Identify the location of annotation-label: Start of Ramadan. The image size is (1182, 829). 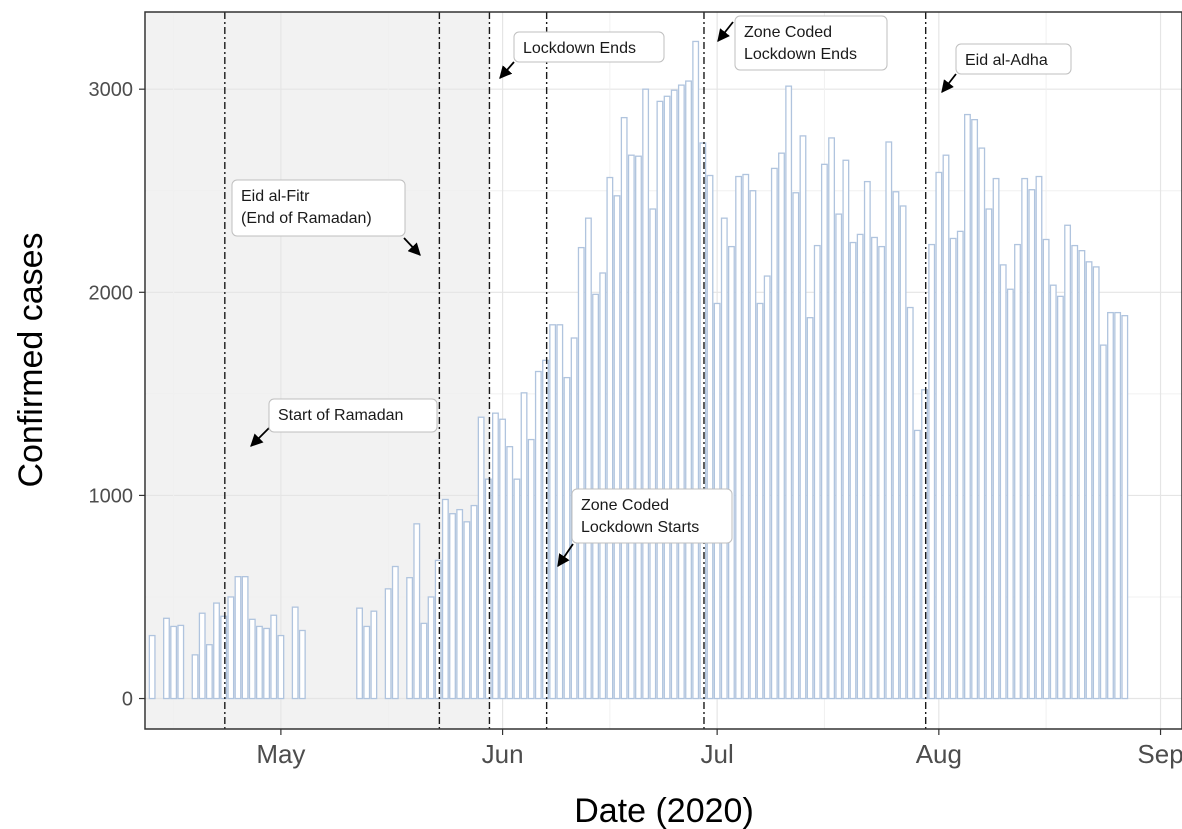
(340, 415).